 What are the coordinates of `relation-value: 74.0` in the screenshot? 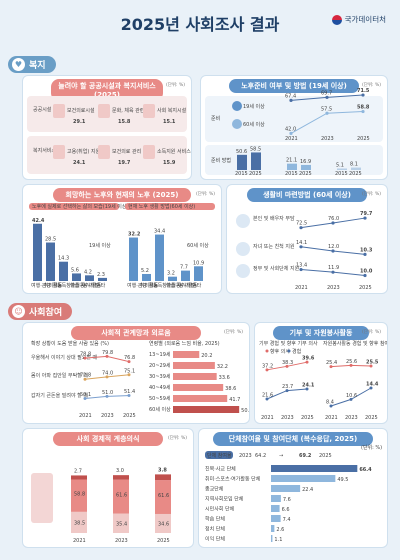 It's located at (107, 373).